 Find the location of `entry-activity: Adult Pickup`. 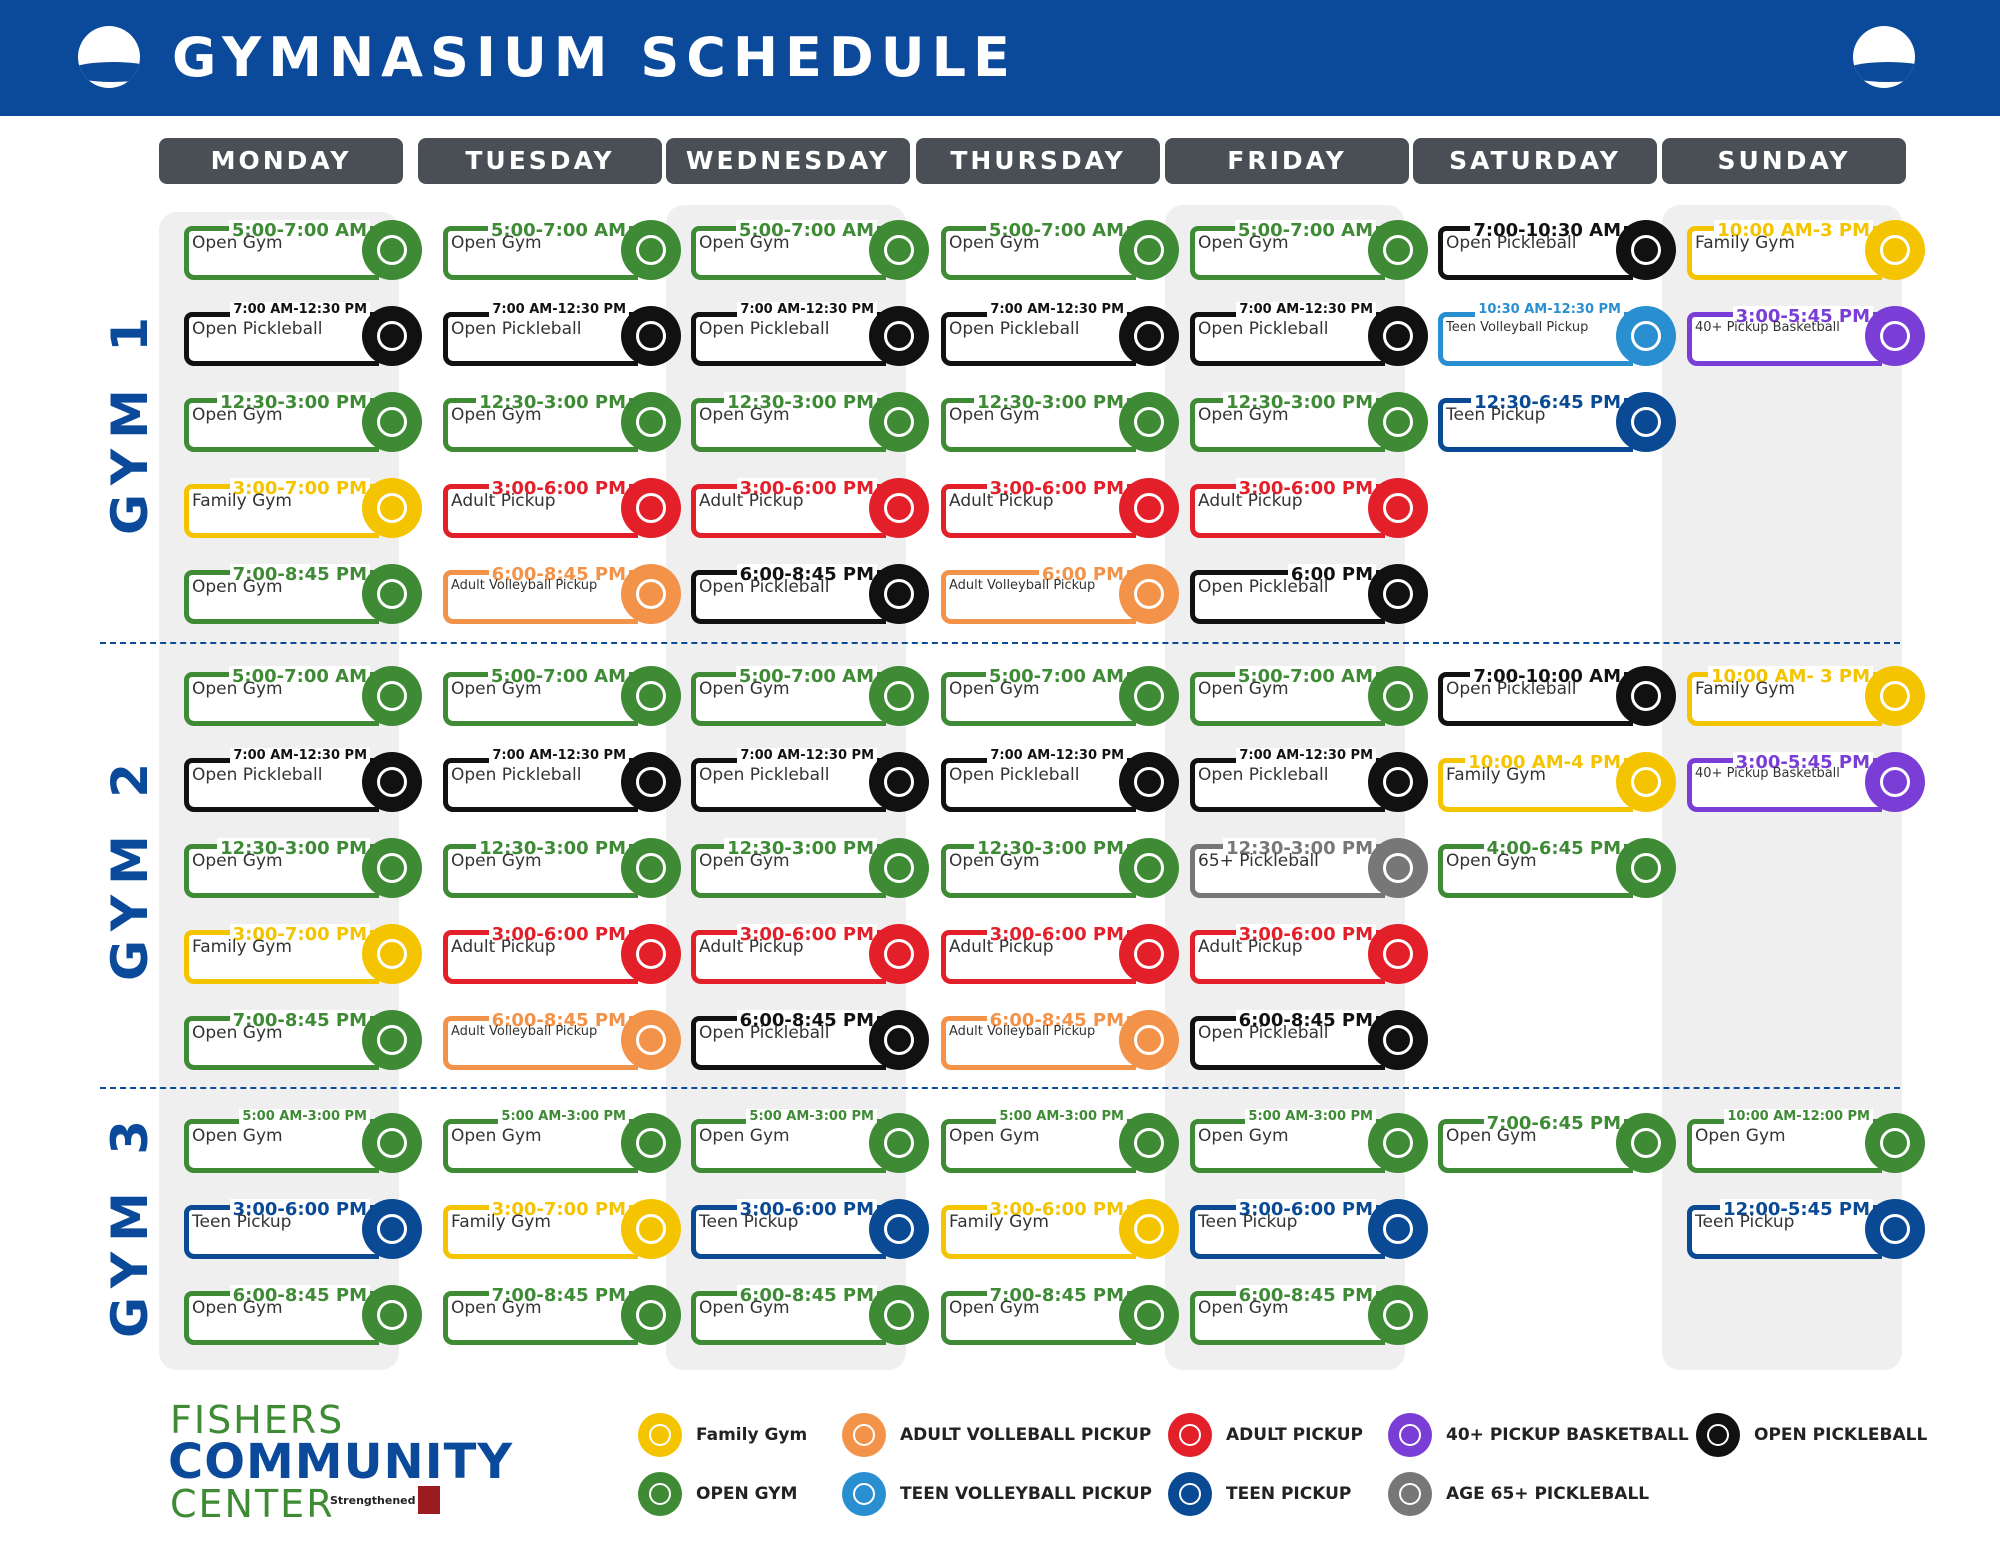

entry-activity: Adult Pickup is located at coordinates (751, 501).